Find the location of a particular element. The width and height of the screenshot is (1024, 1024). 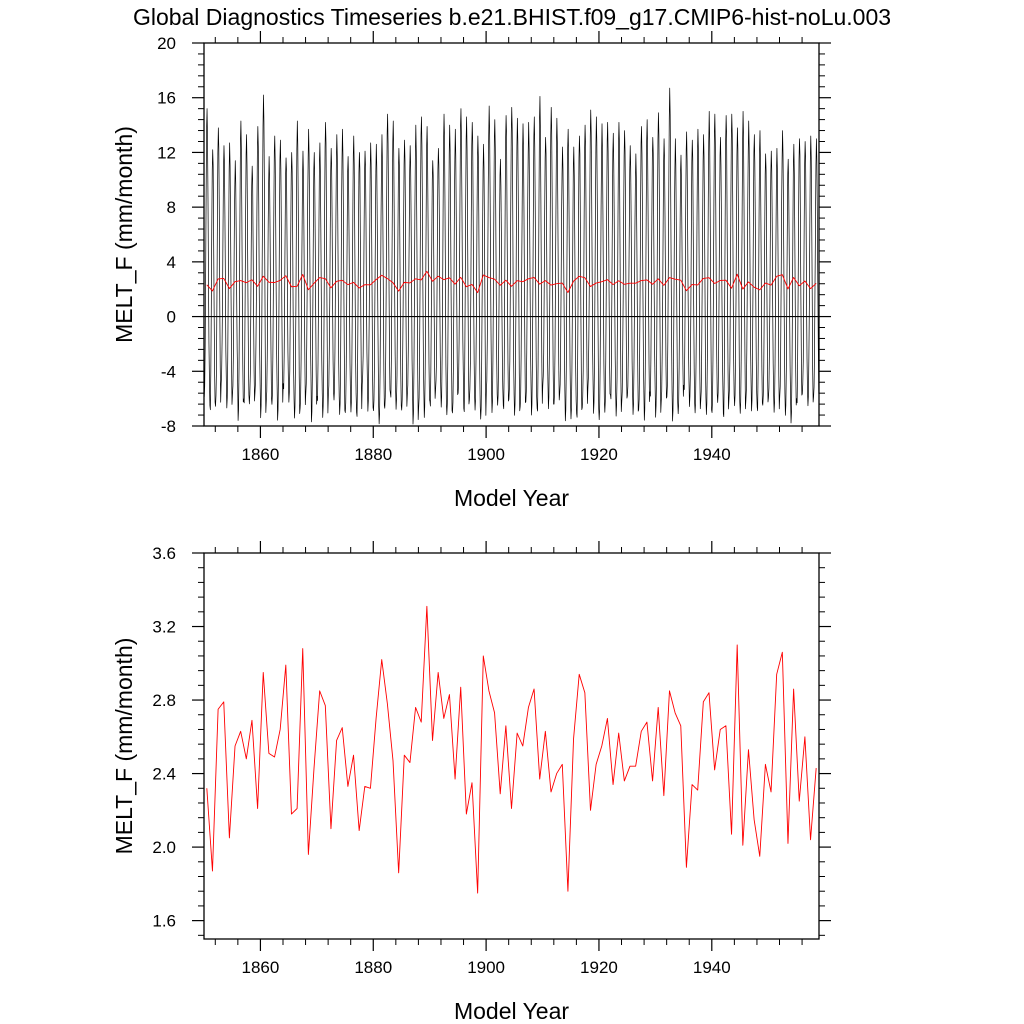

top-chart-y-axis-title: MELT_F (mm/month) is located at coordinates (124, 234).